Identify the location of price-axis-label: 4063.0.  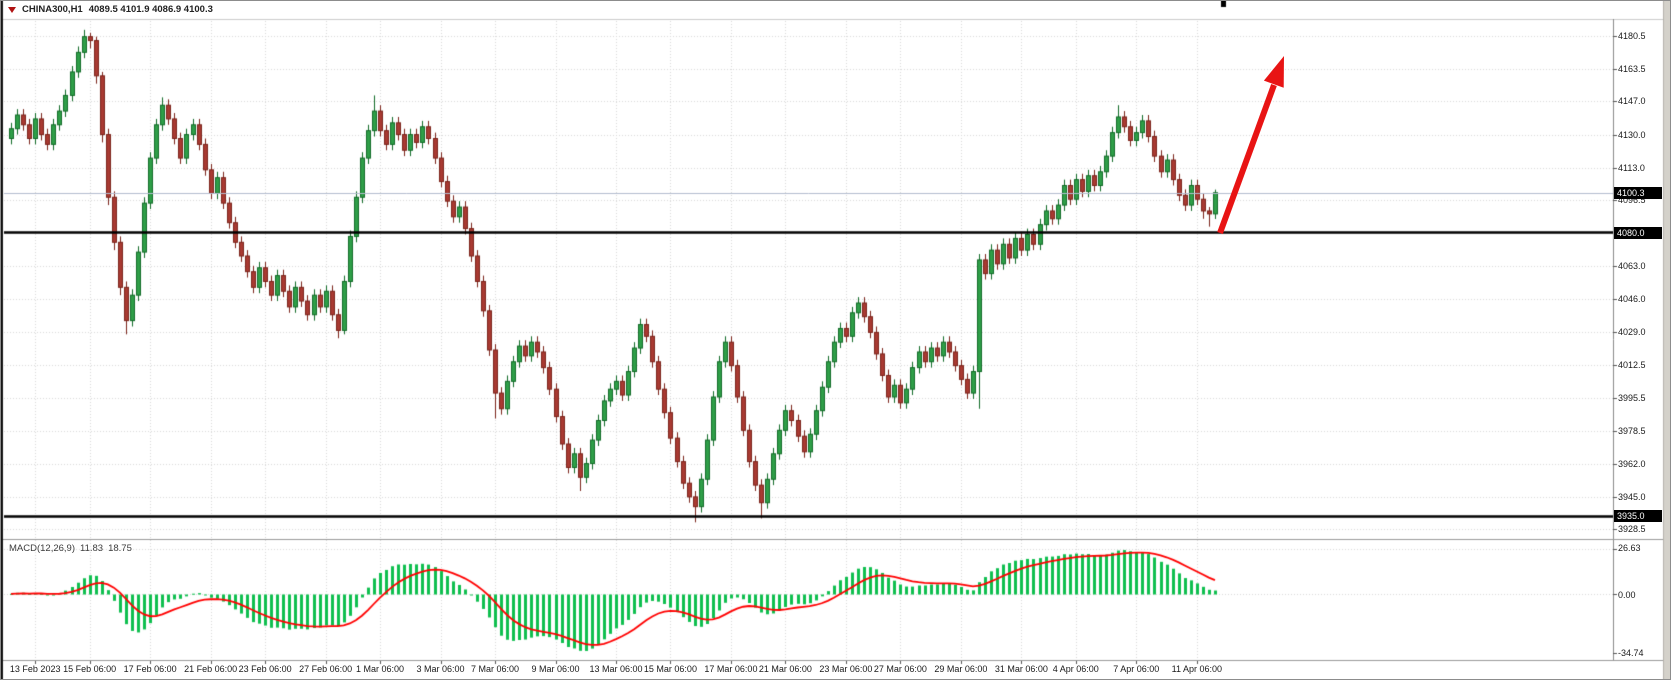
(1632, 265).